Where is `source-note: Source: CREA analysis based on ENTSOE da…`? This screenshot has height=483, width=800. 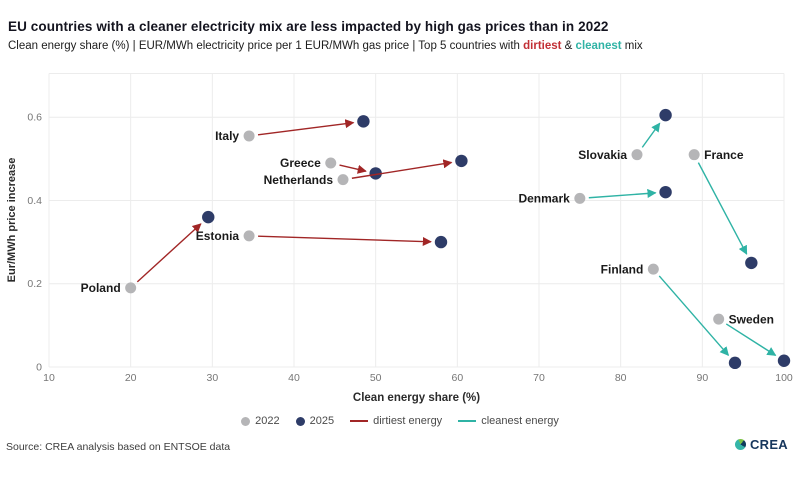
source-note: Source: CREA analysis based on ENTSOE da… is located at coordinates (118, 447).